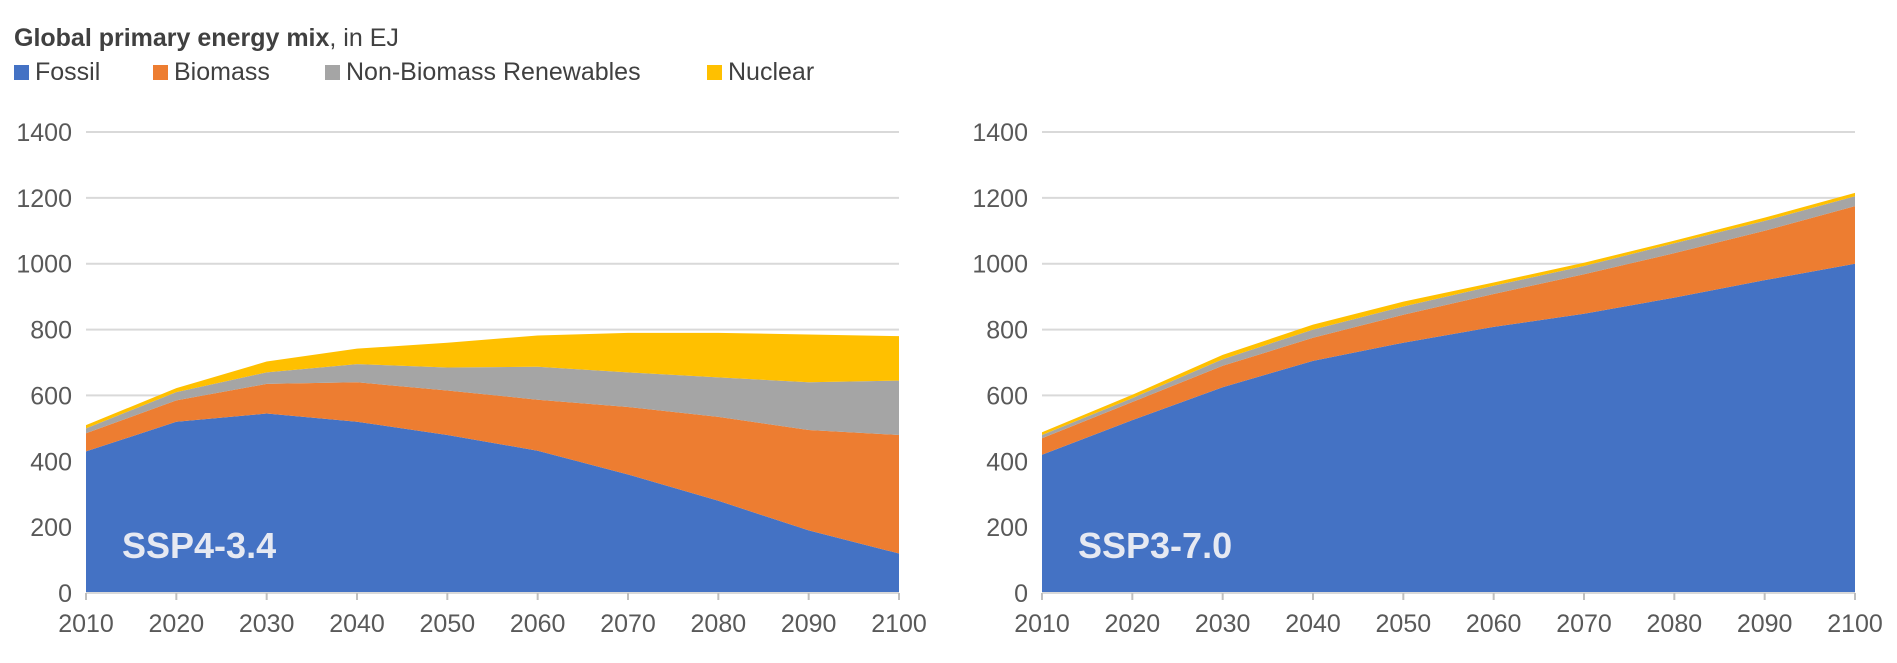  I want to click on legend-item-nuclear: Nuclear, so click(760, 72).